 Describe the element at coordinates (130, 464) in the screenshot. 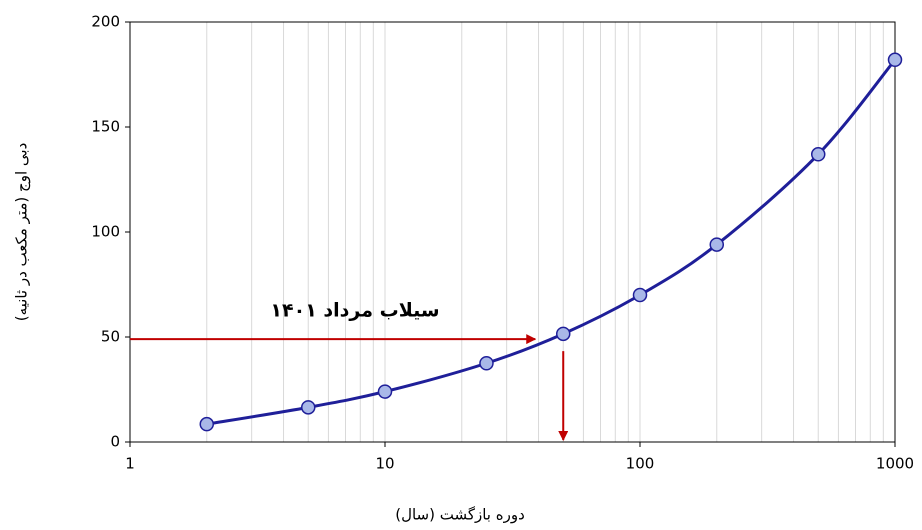

I see `x-tick-label: 1` at that location.